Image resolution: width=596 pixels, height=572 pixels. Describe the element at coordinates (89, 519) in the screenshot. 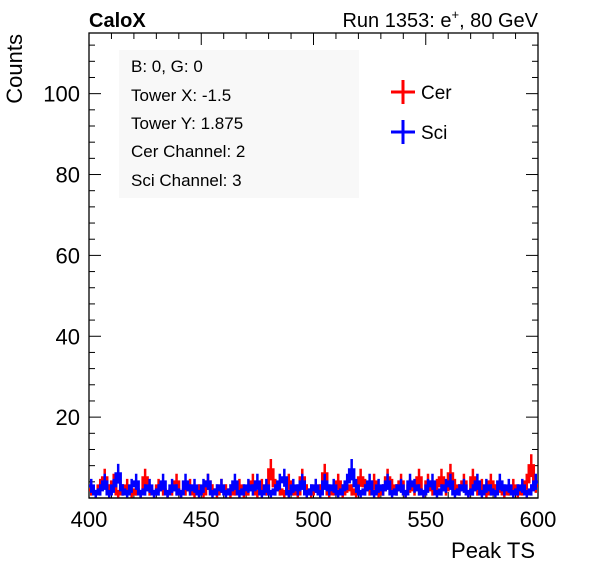

I see `x-tick-label: 400` at that location.